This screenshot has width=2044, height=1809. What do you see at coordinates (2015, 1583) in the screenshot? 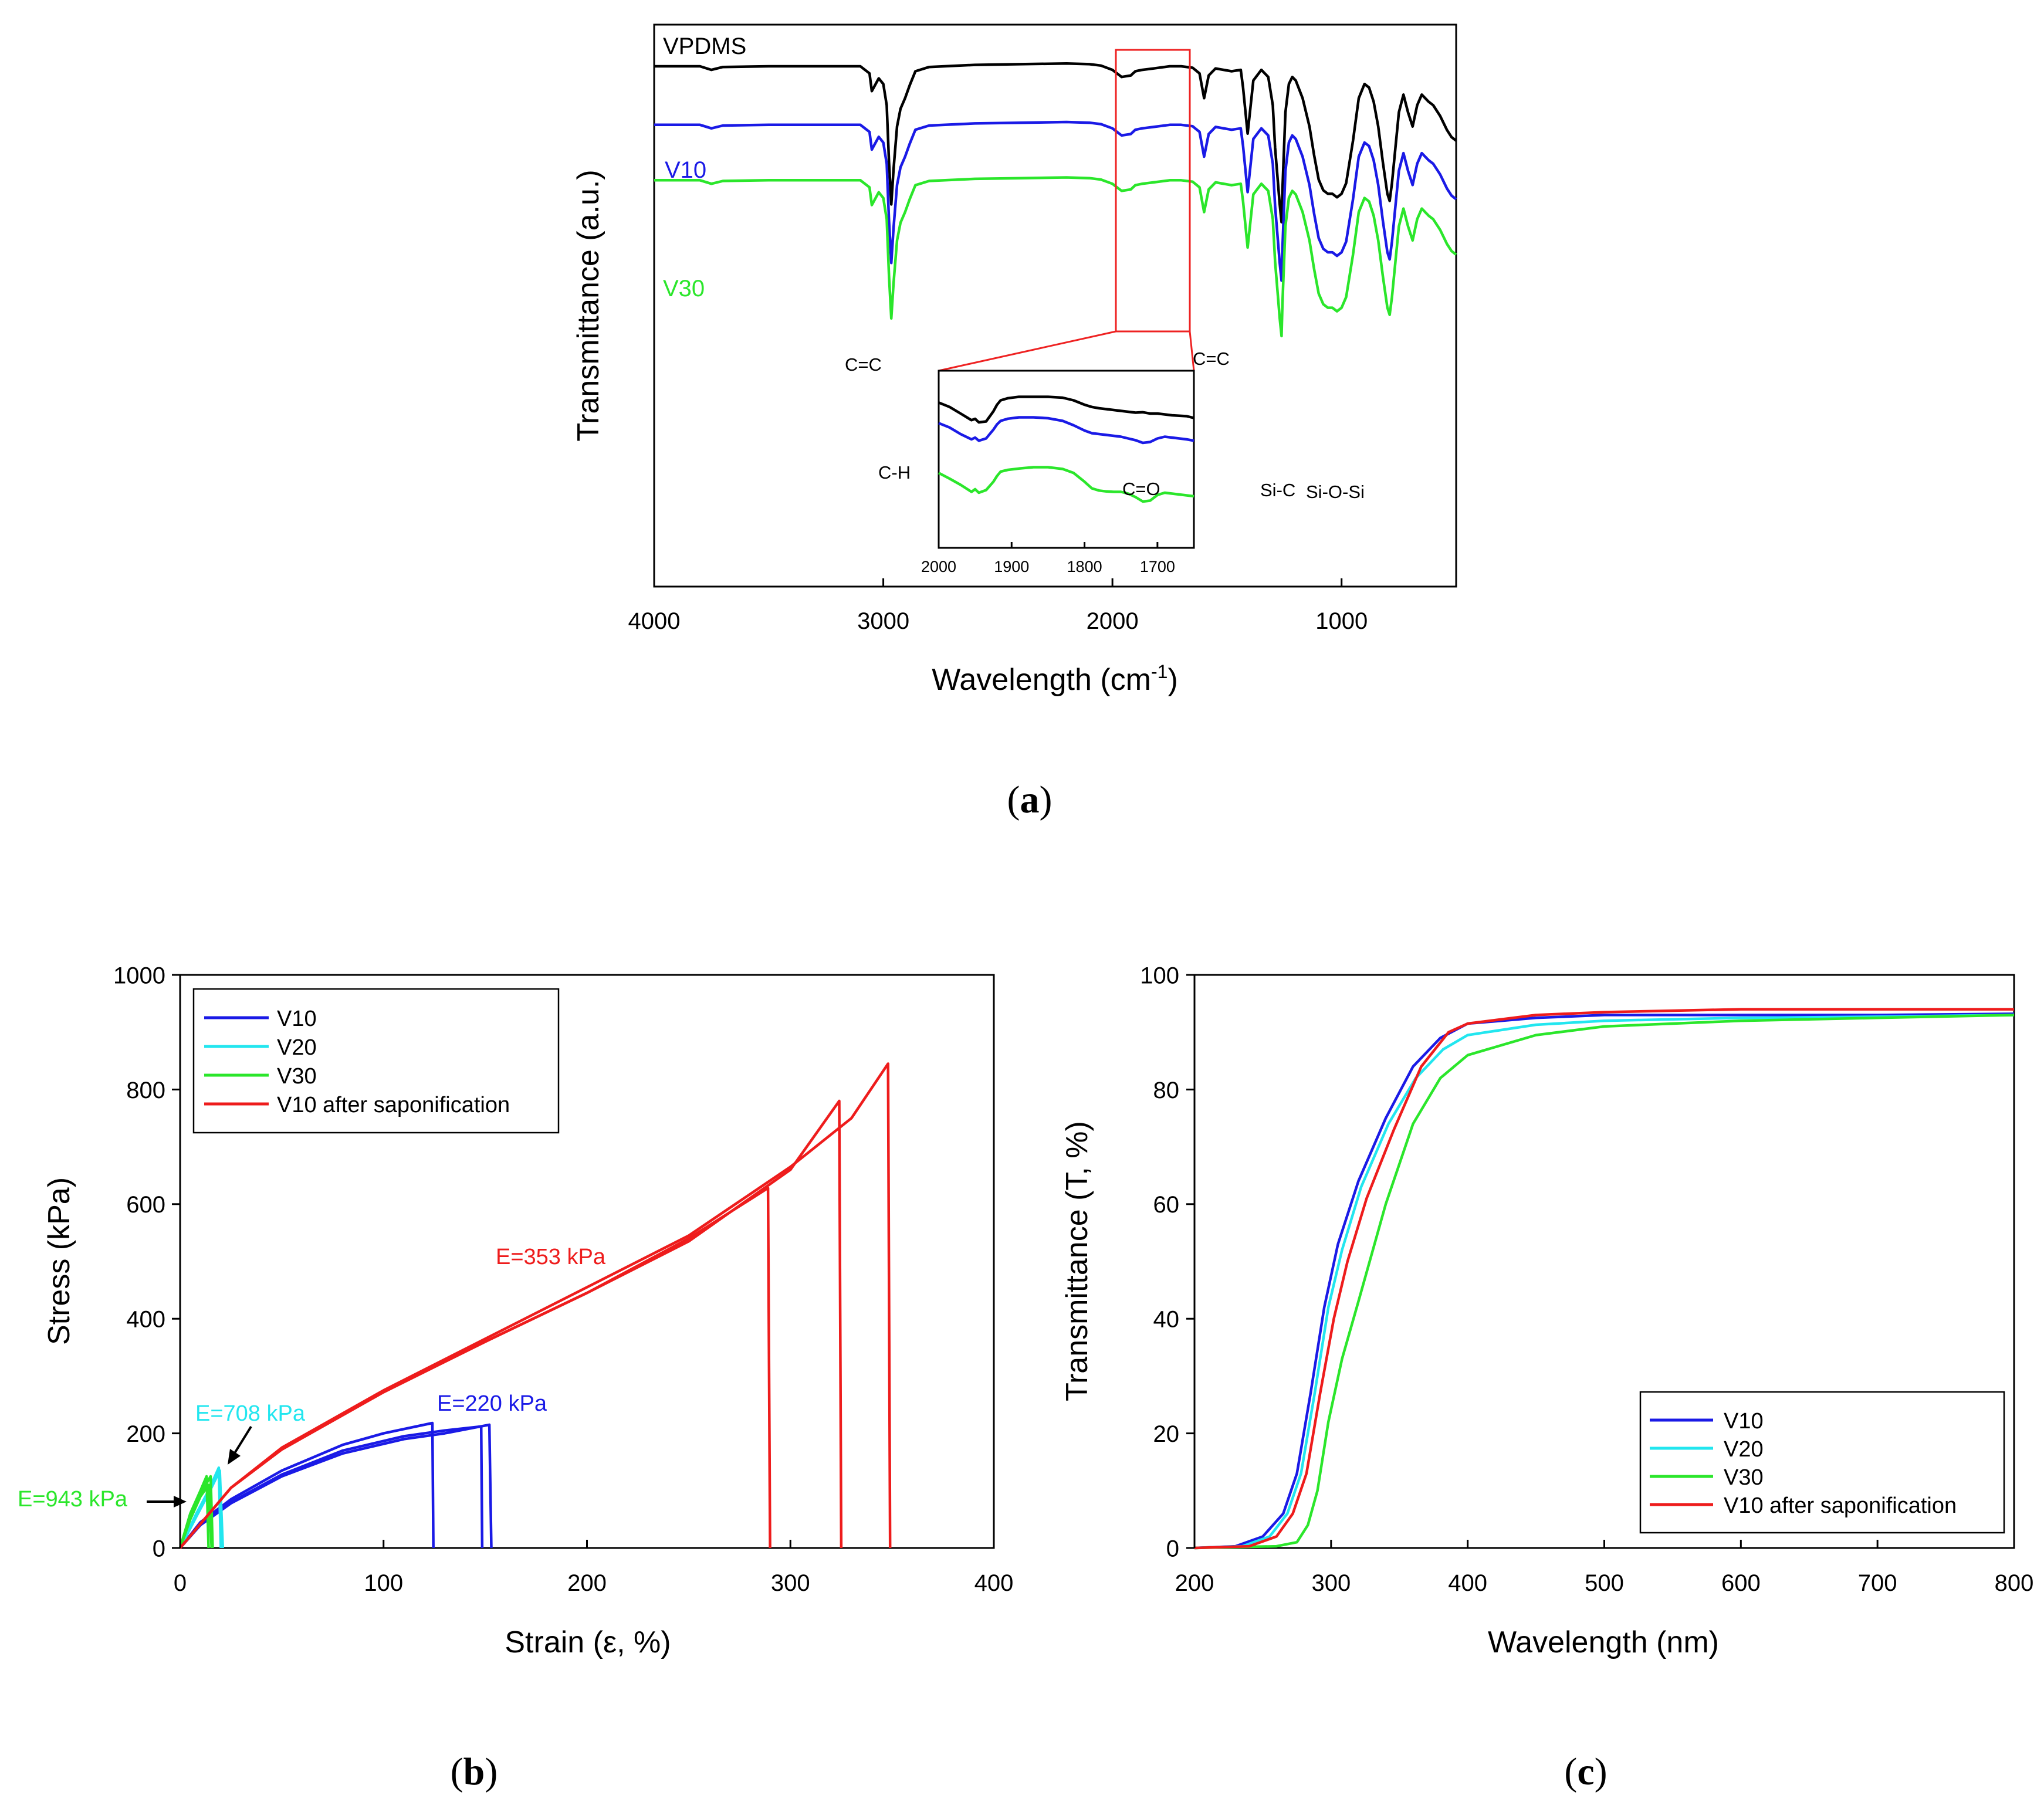
I see `panel-c-xtick-label-800: 800` at bounding box center [2015, 1583].